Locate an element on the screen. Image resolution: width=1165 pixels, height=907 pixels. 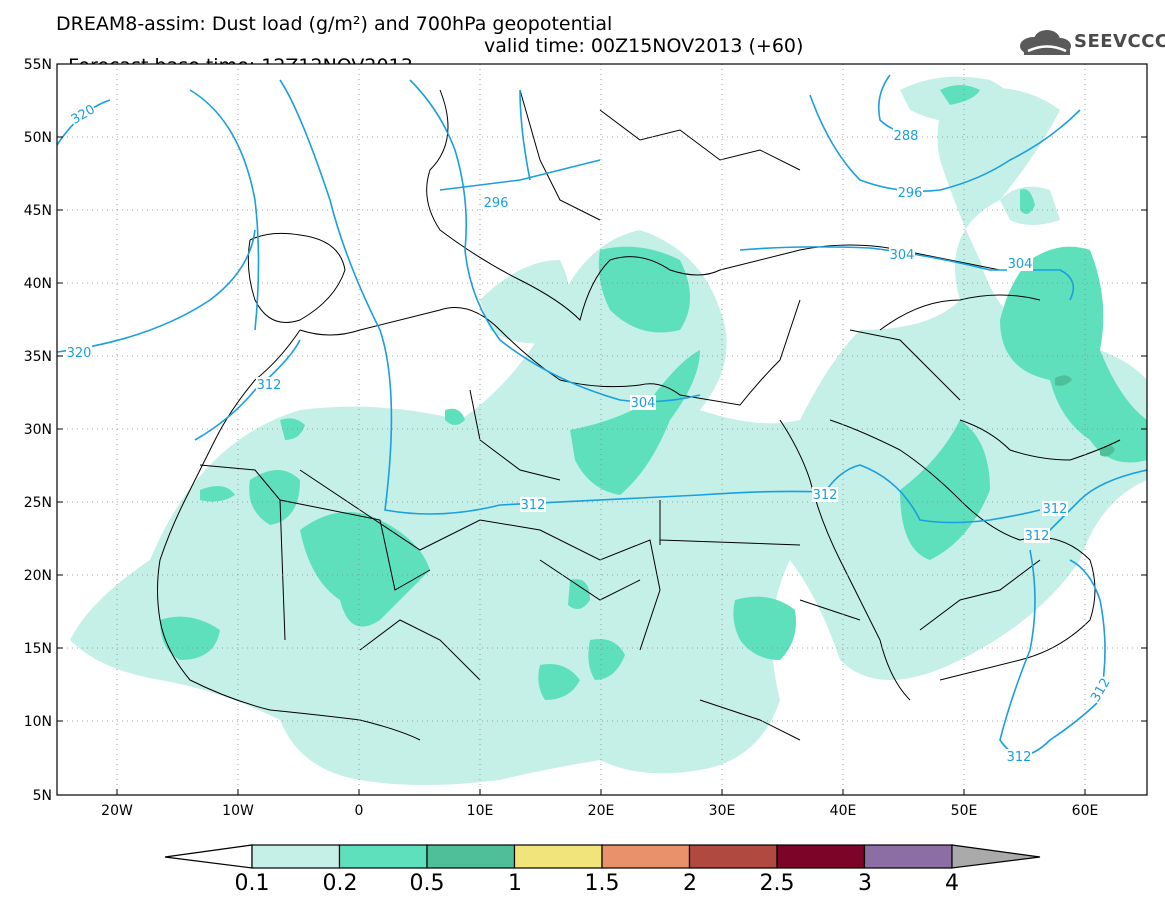
valid-time: valid time: 00Z15NOV2013 (+60) is located at coordinates (644, 46).